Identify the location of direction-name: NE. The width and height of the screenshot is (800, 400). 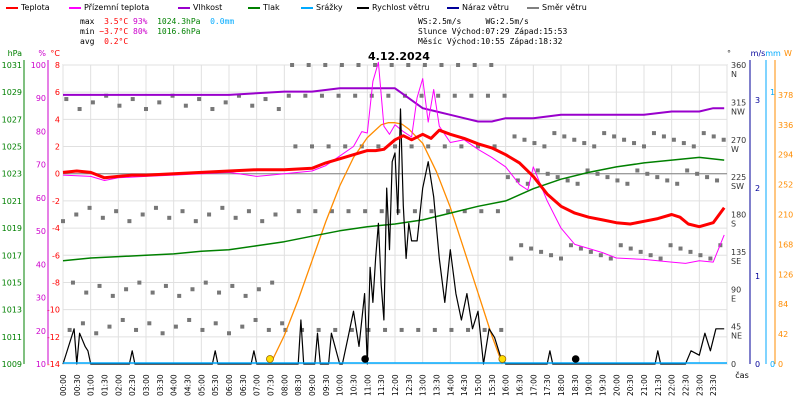
(736, 336).